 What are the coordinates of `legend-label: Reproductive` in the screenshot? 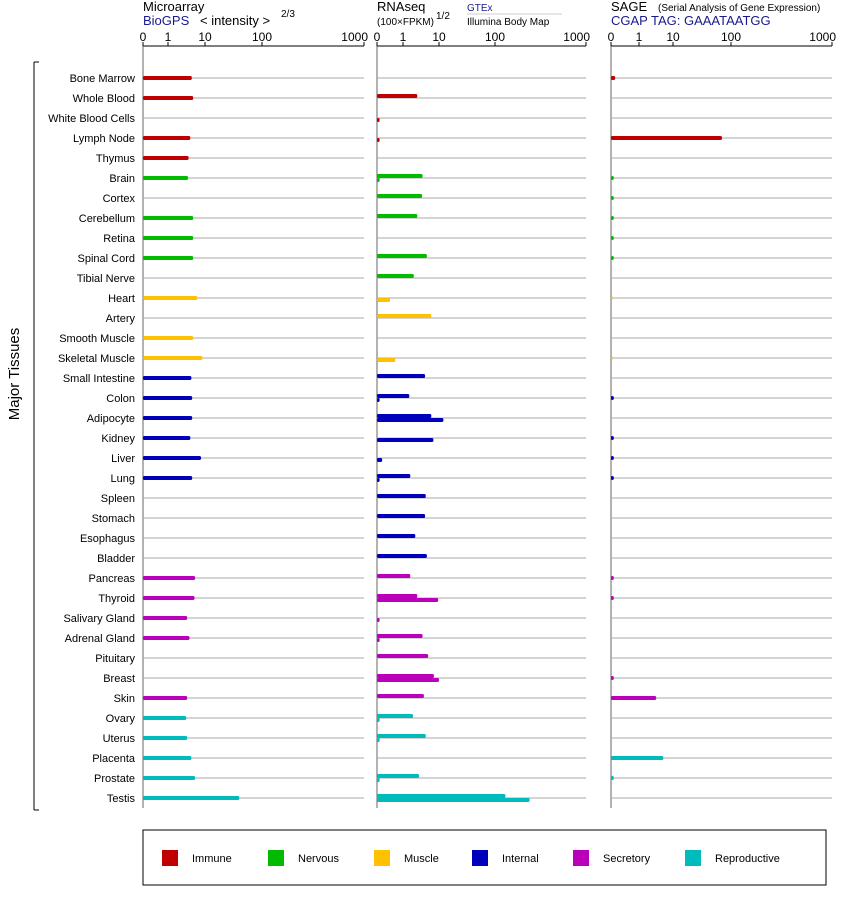 It's located at (747, 859).